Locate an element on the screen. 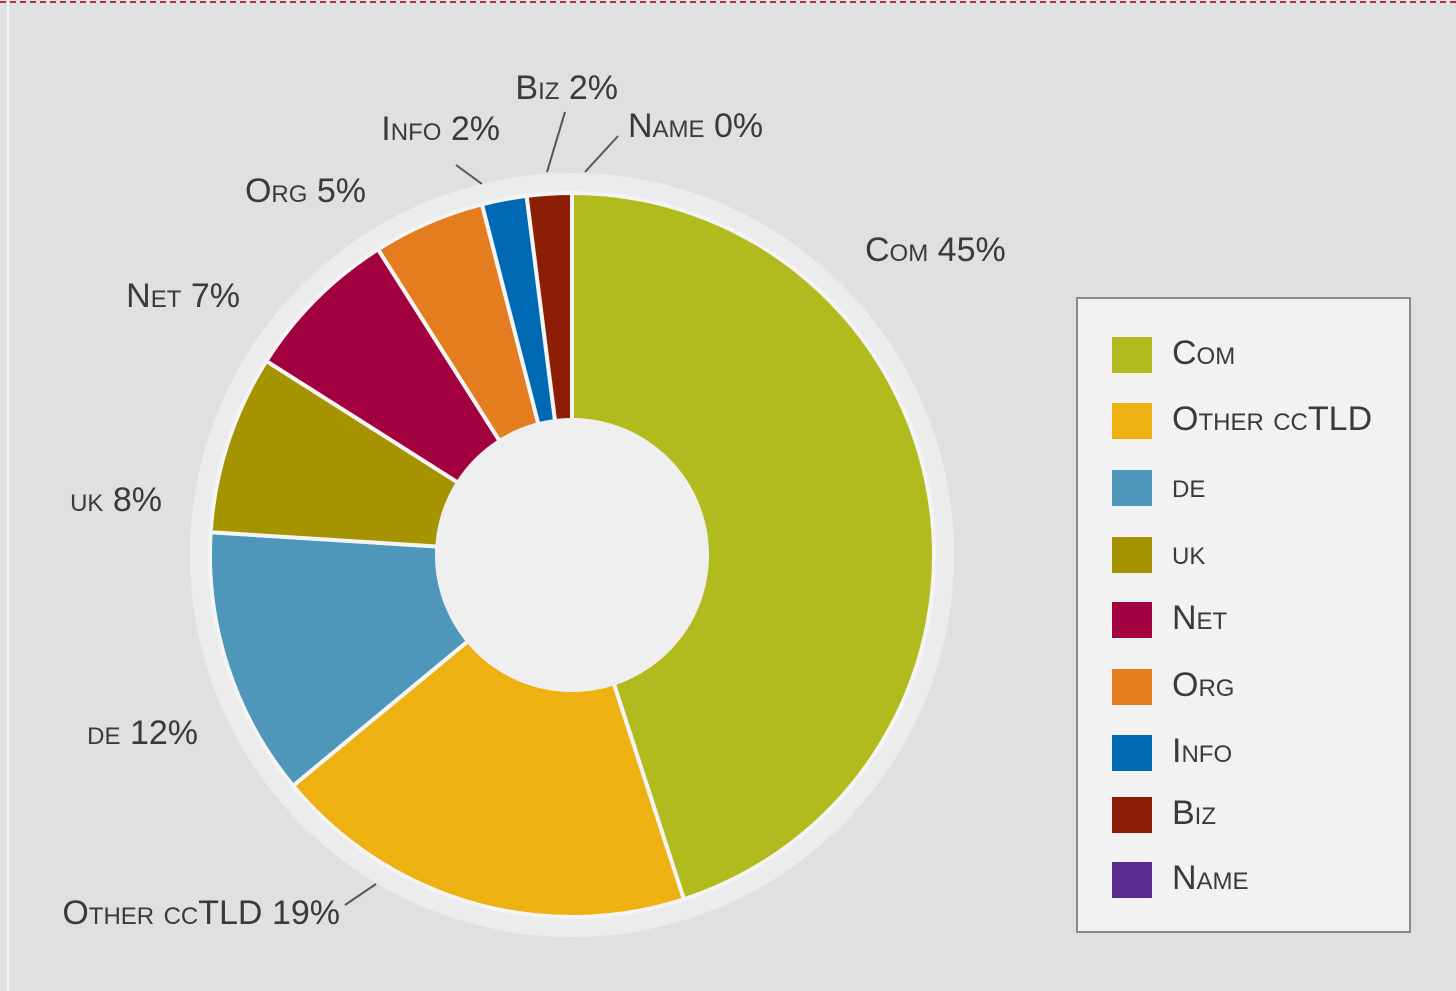 This screenshot has width=1456, height=991. legend-label: Other ccTLD is located at coordinates (1272, 419).